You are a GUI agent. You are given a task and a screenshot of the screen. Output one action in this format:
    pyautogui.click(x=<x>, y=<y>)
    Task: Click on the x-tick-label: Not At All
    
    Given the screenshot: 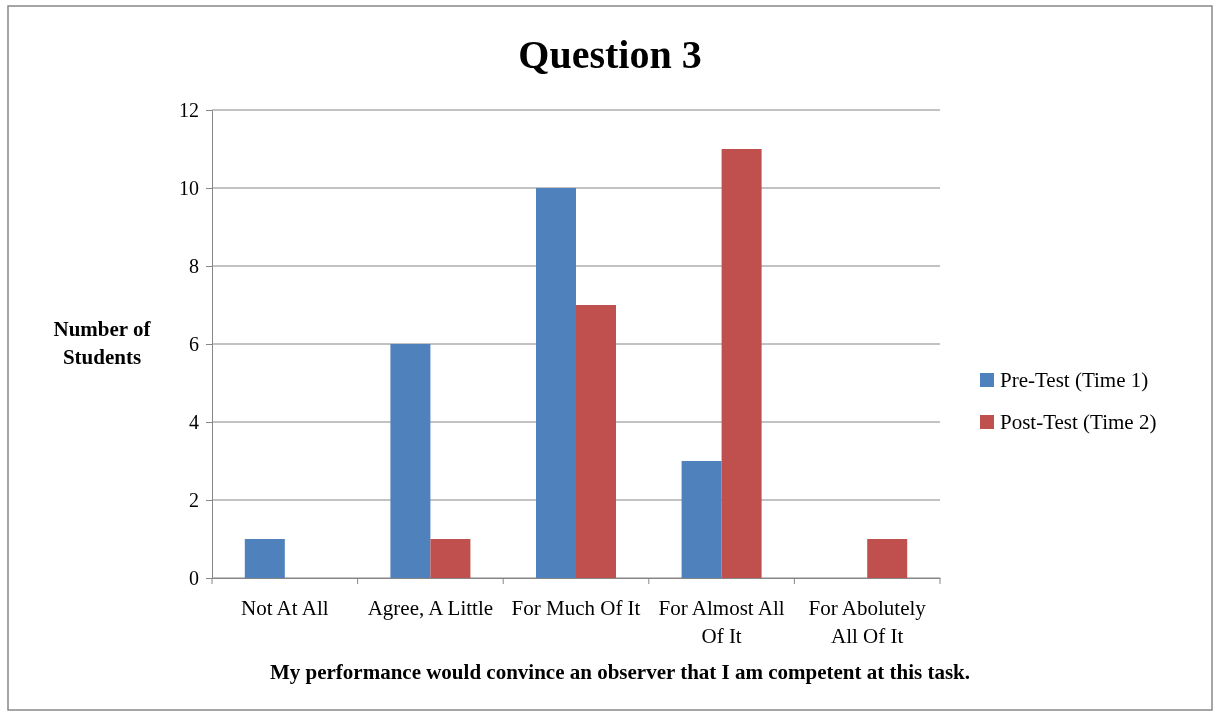 What is the action you would take?
    pyautogui.click(x=285, y=608)
    